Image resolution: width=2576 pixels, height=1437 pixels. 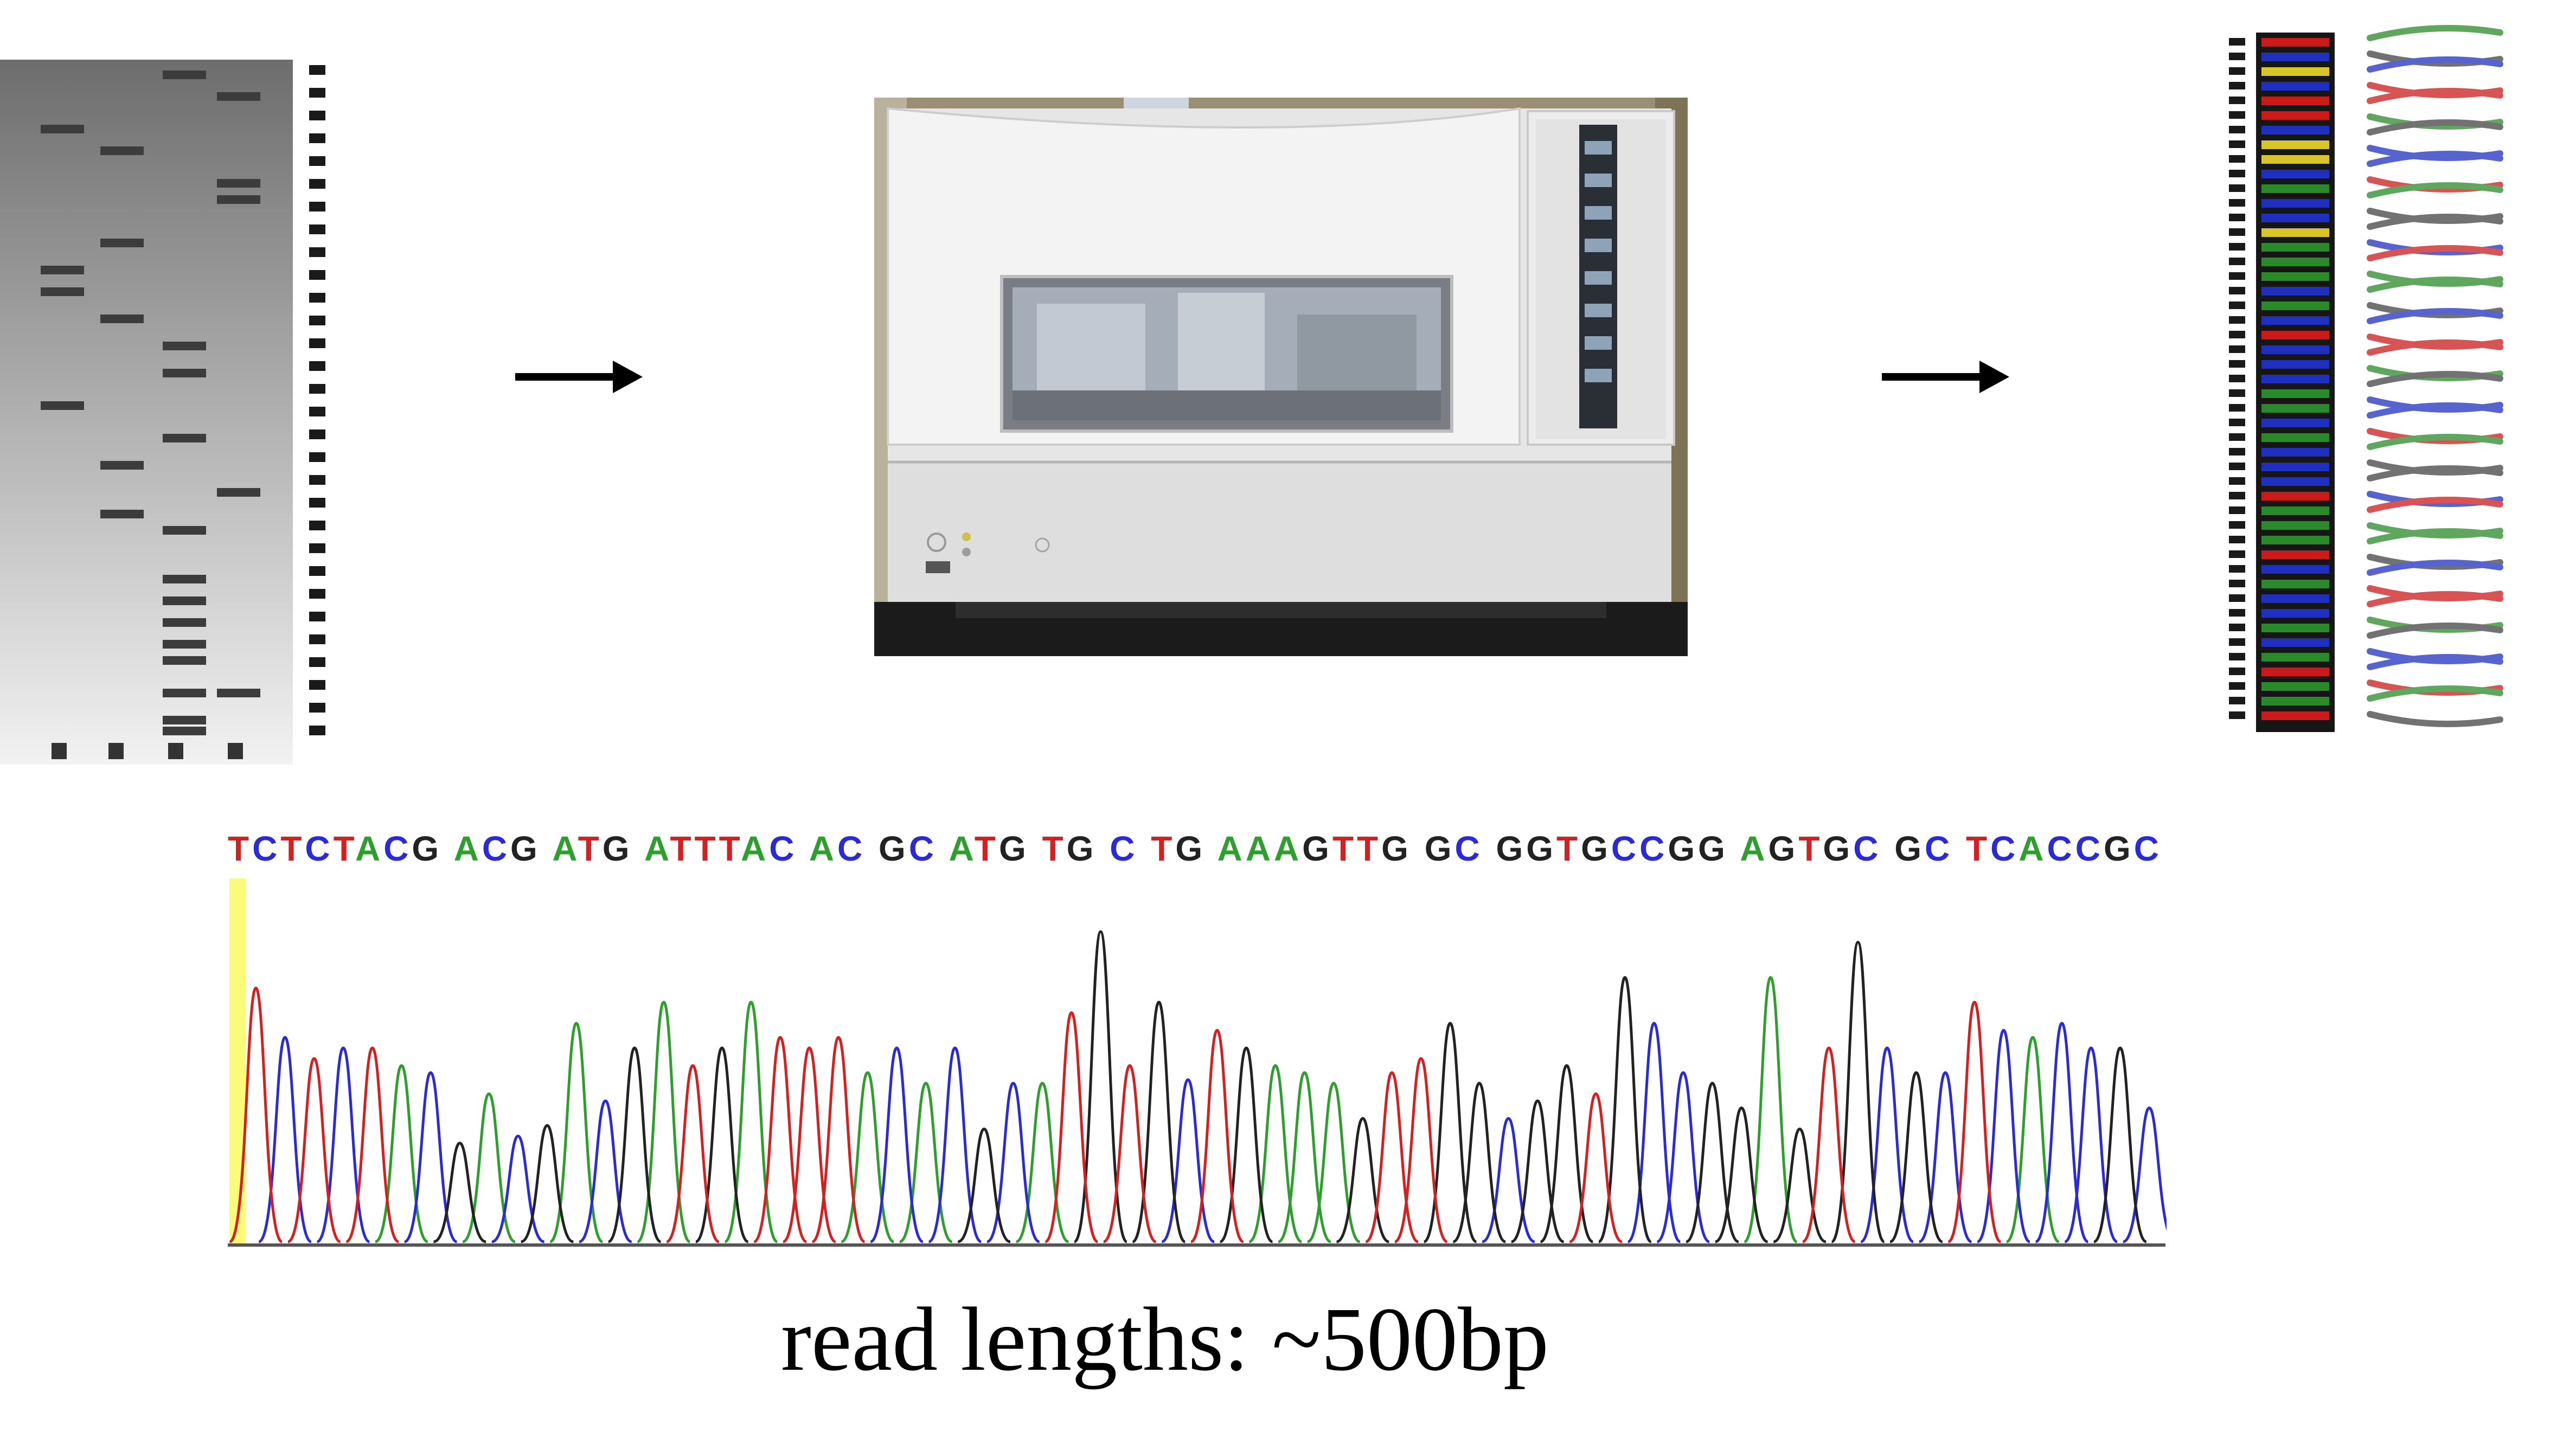 I want to click on caption: read lengths: ~500bp, so click(x=1165, y=1339).